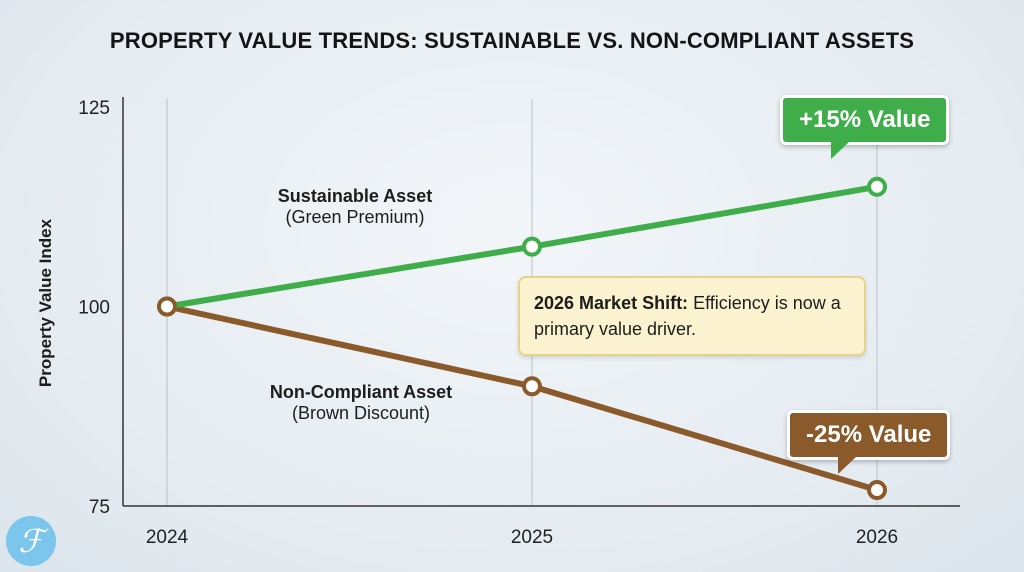  Describe the element at coordinates (167, 537) in the screenshot. I see `x-tick-label: 2024` at that location.